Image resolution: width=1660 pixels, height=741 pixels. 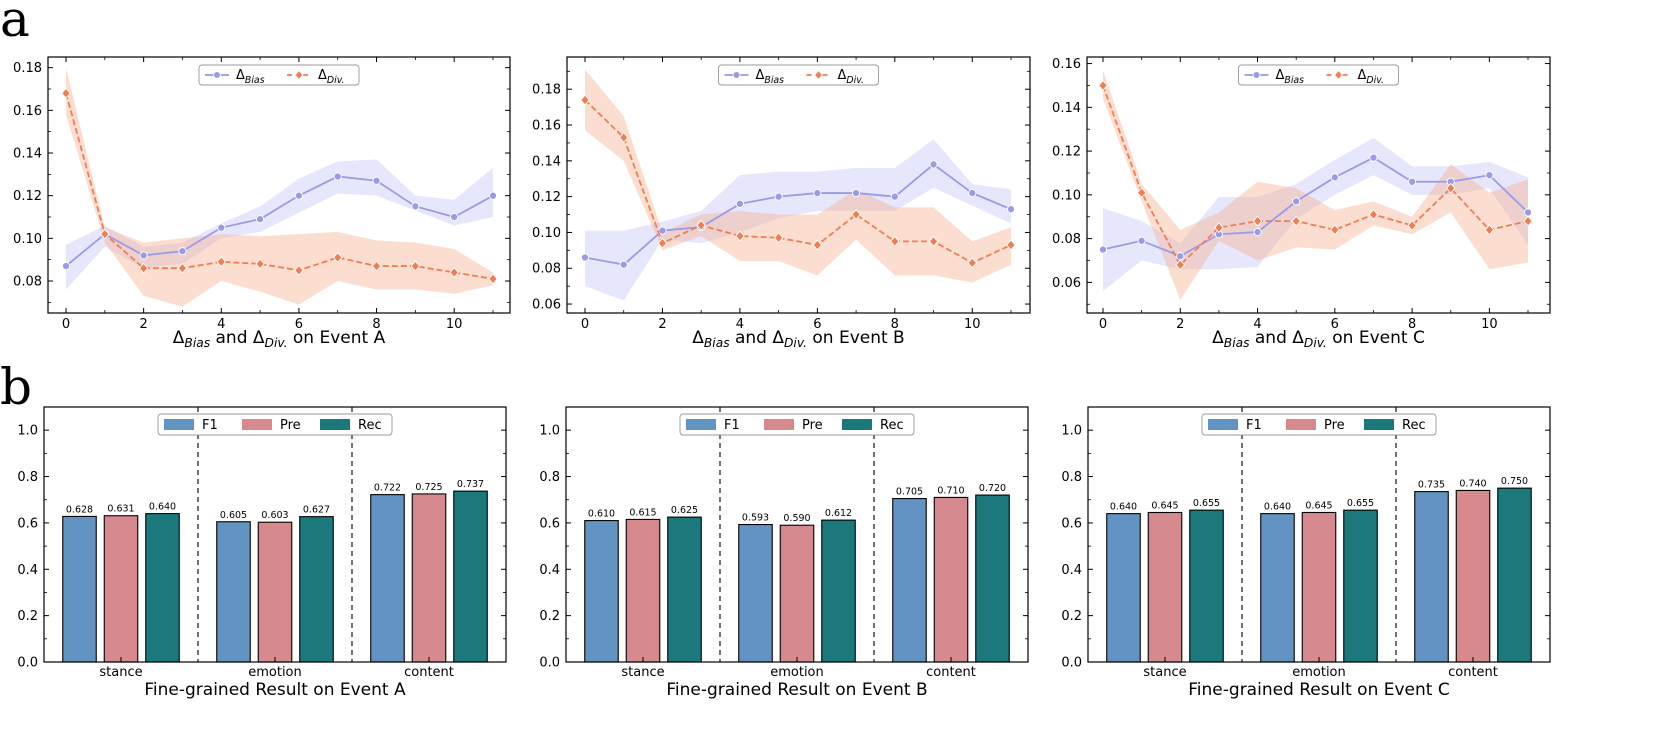 What do you see at coordinates (1338, 75) in the screenshot?
I see `legend-marker-div` at bounding box center [1338, 75].